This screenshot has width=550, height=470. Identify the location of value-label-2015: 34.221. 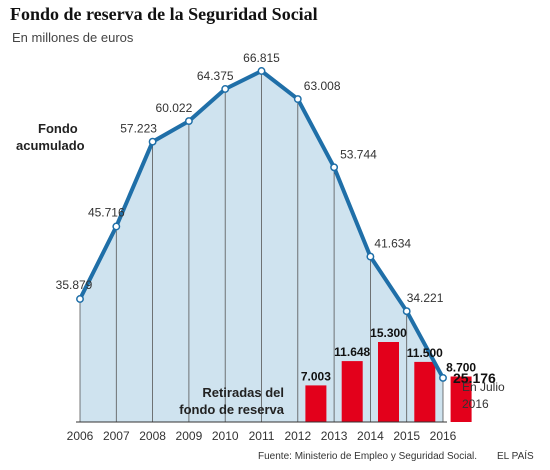
(425, 298).